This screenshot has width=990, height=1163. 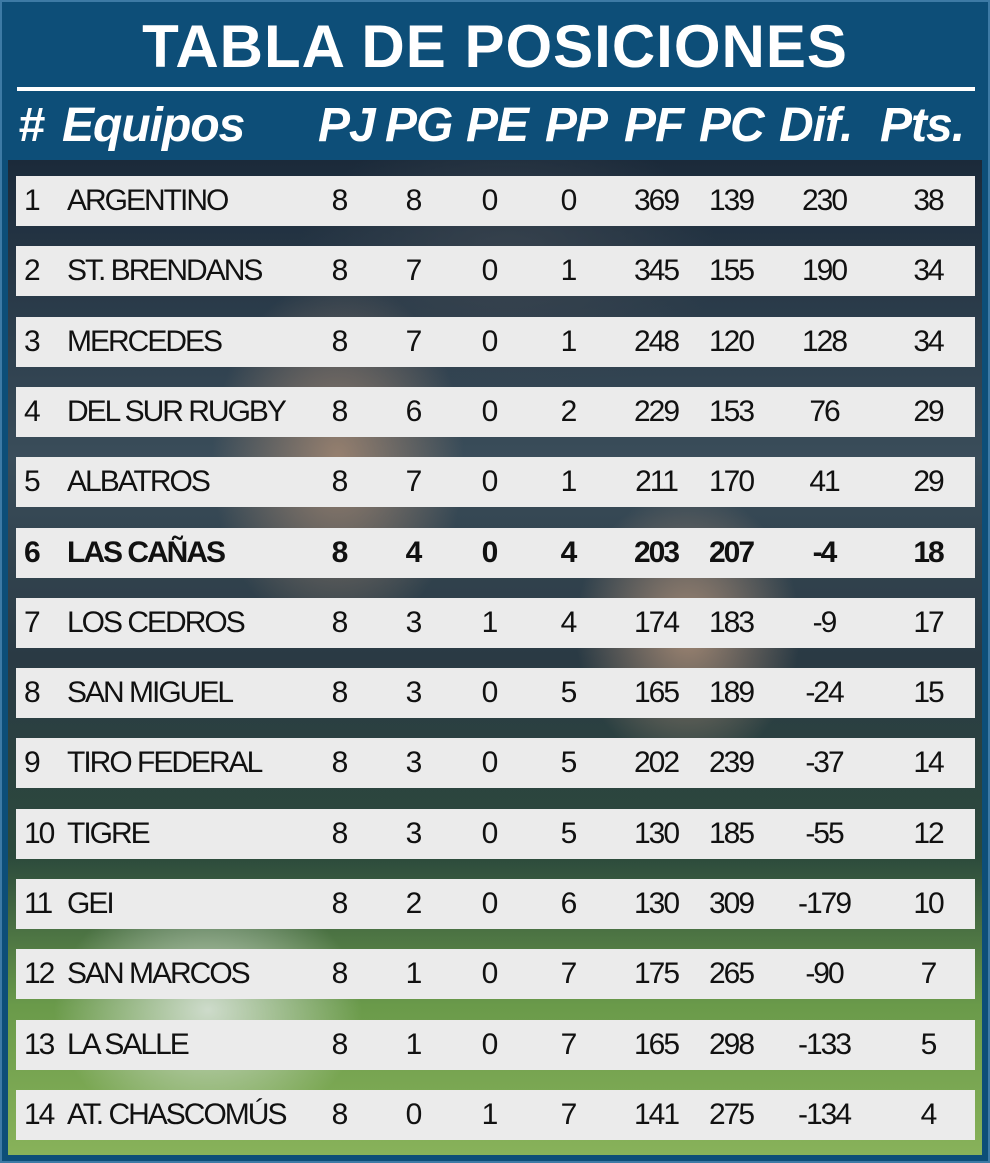 What do you see at coordinates (495, 1044) in the screenshot?
I see `table-row: 13 LA SALLE 8 1 0 7 165 298 -133 5` at bounding box center [495, 1044].